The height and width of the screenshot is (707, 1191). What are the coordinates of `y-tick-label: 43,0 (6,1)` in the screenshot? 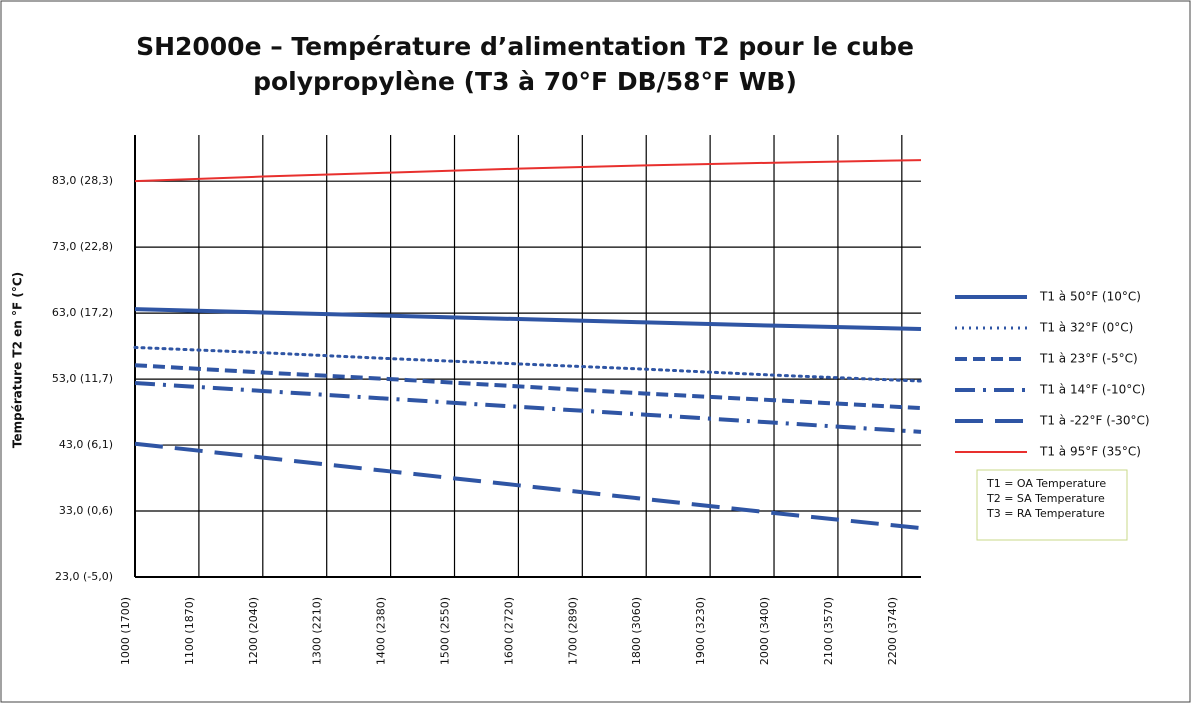 It's located at (86, 444).